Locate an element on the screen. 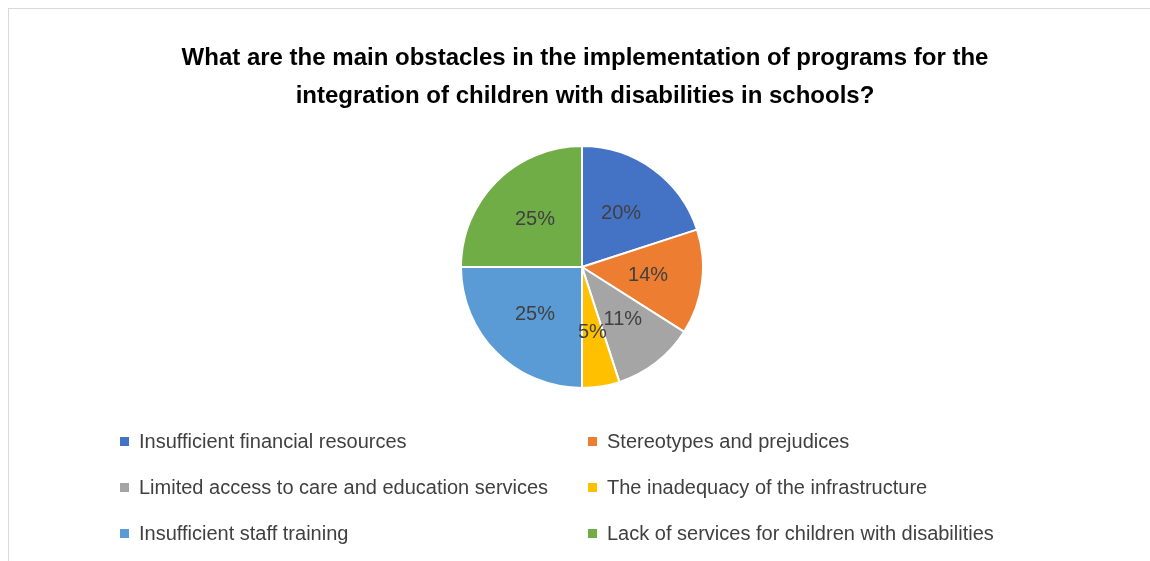  chart-title: What are the main obstacles in the implementation of programs for the integration of children with disabilities in schools? is located at coordinates (585, 76).